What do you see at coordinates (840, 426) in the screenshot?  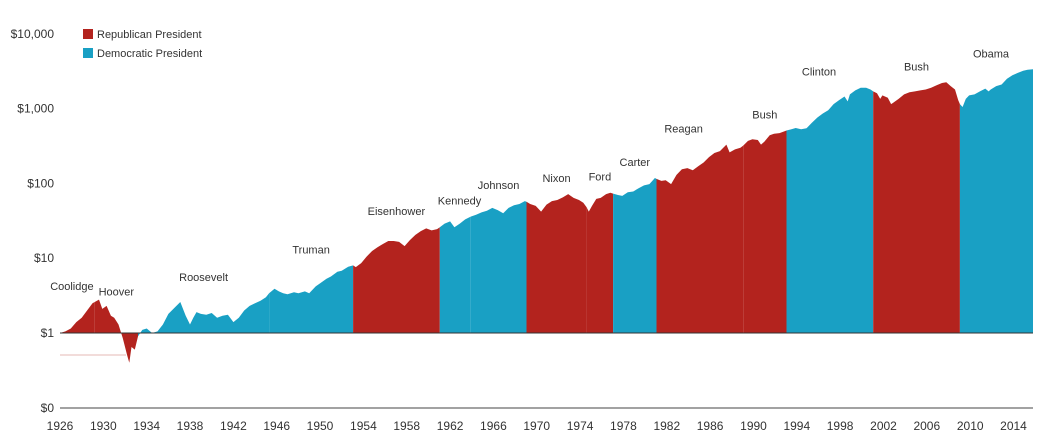 I see `x-tick-label: 1998` at bounding box center [840, 426].